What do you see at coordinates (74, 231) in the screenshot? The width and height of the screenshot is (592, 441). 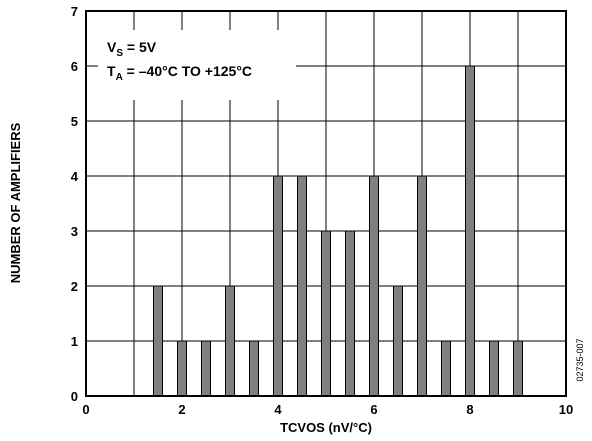 I see `y-tick-label: 3` at bounding box center [74, 231].